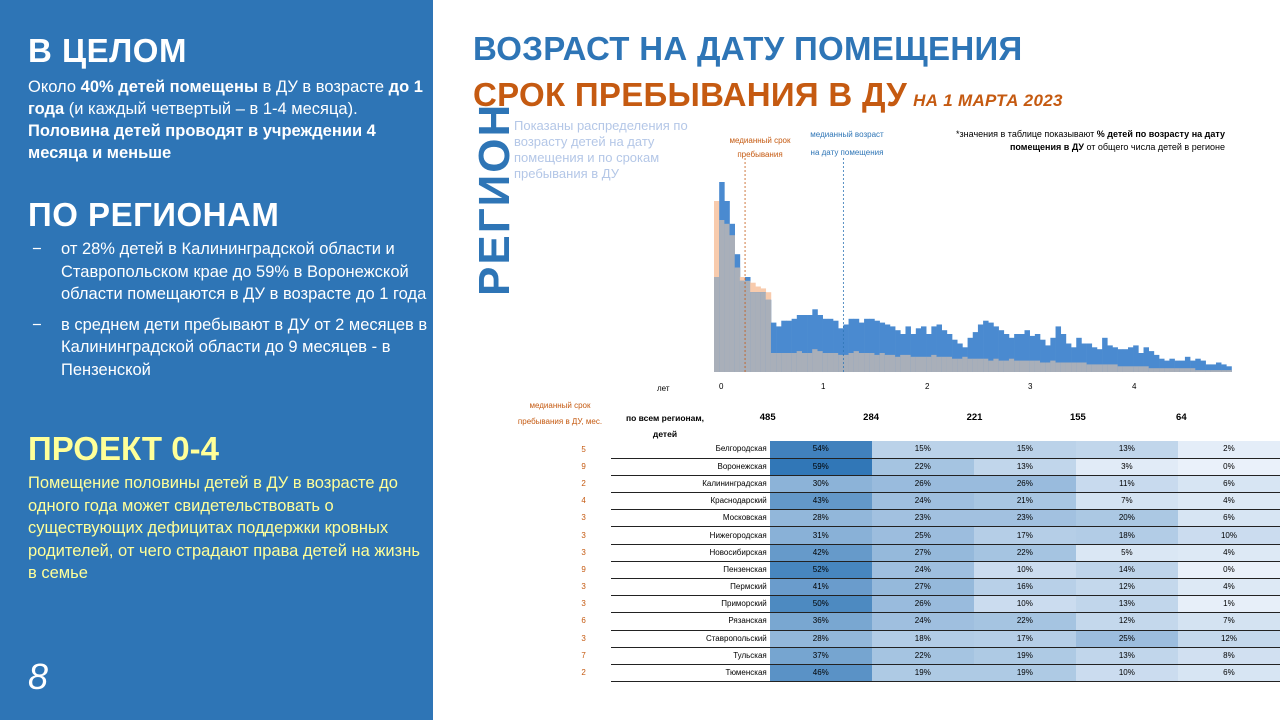  I want to click on table-row: 9 Воронежская 59% 22% 13% 3% 0%, so click(918, 467).